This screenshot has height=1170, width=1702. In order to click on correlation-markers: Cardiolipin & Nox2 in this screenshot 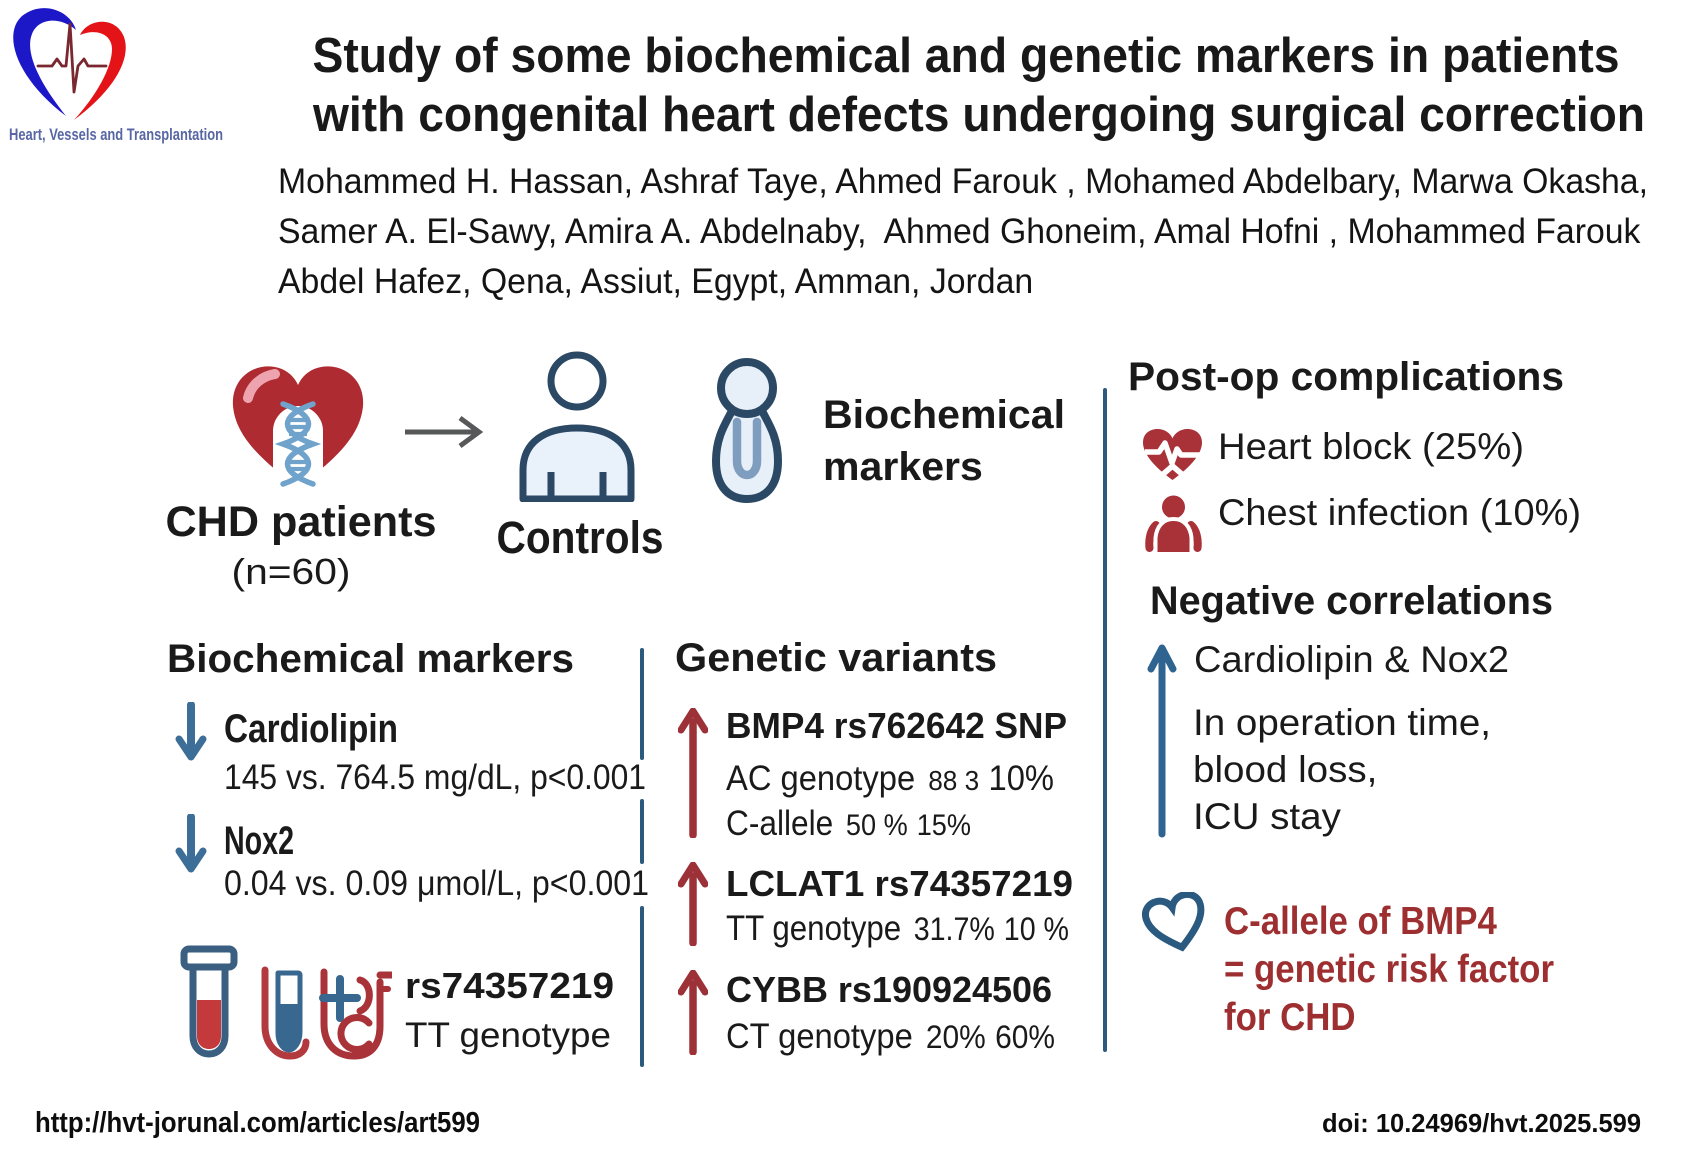, I will do `click(1351, 659)`.